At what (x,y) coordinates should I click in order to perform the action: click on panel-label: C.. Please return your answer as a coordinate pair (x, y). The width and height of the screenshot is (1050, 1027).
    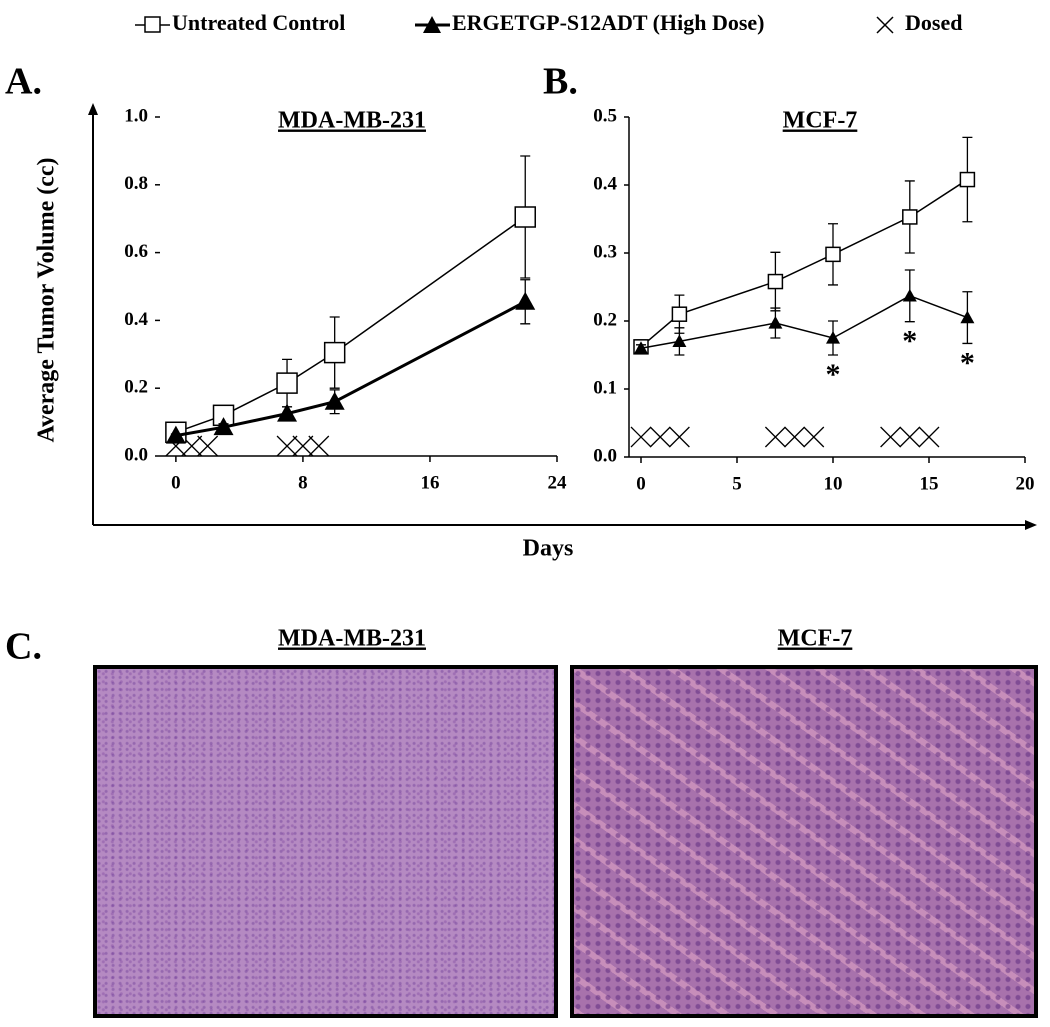
    Looking at the image, I should click on (23, 647).